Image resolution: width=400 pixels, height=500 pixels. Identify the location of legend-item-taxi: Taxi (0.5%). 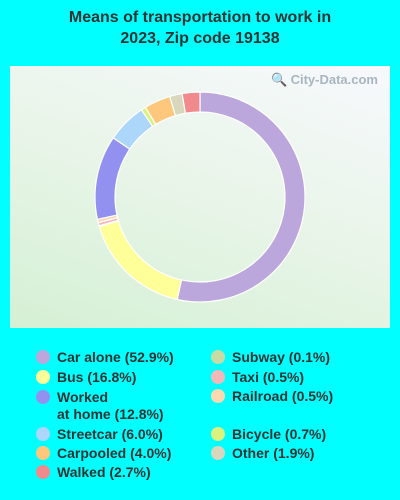
(257, 377).